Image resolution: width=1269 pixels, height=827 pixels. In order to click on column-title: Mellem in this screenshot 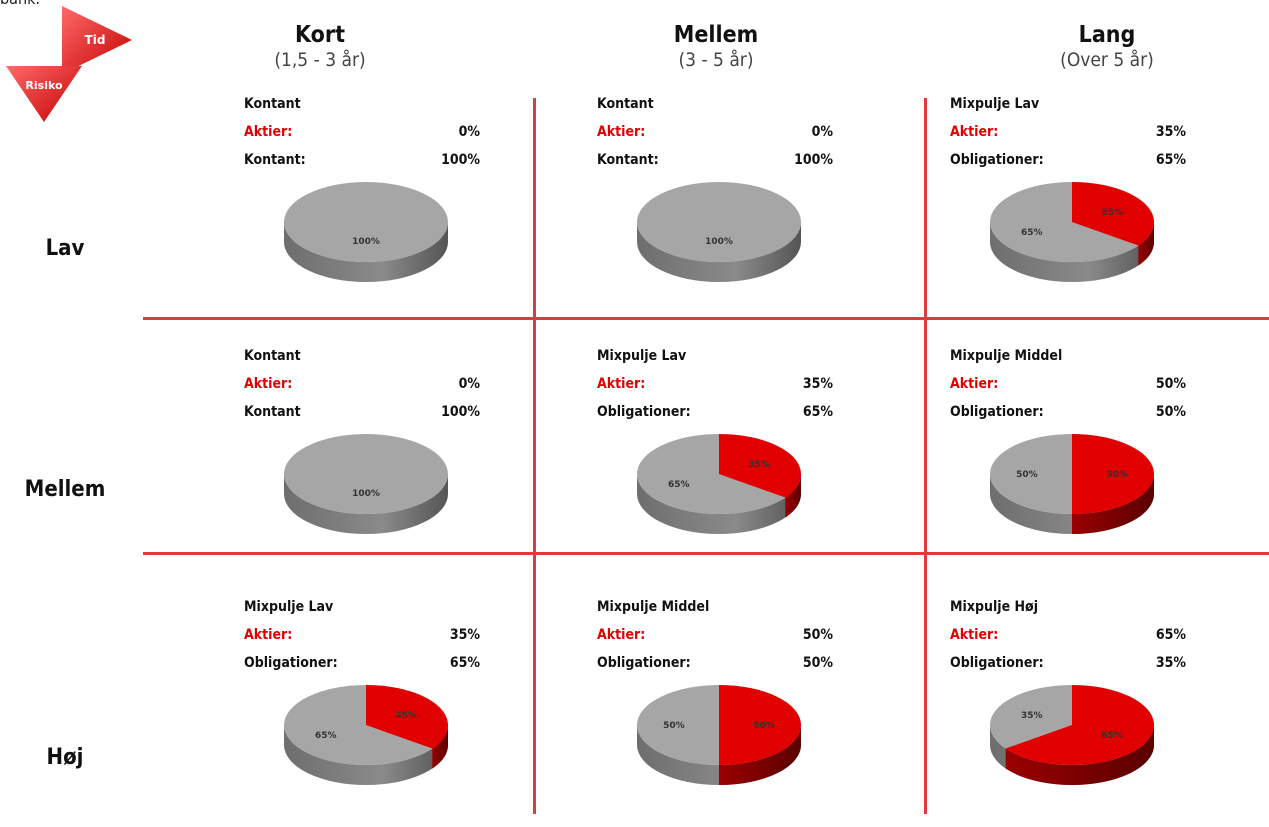, I will do `click(716, 35)`.